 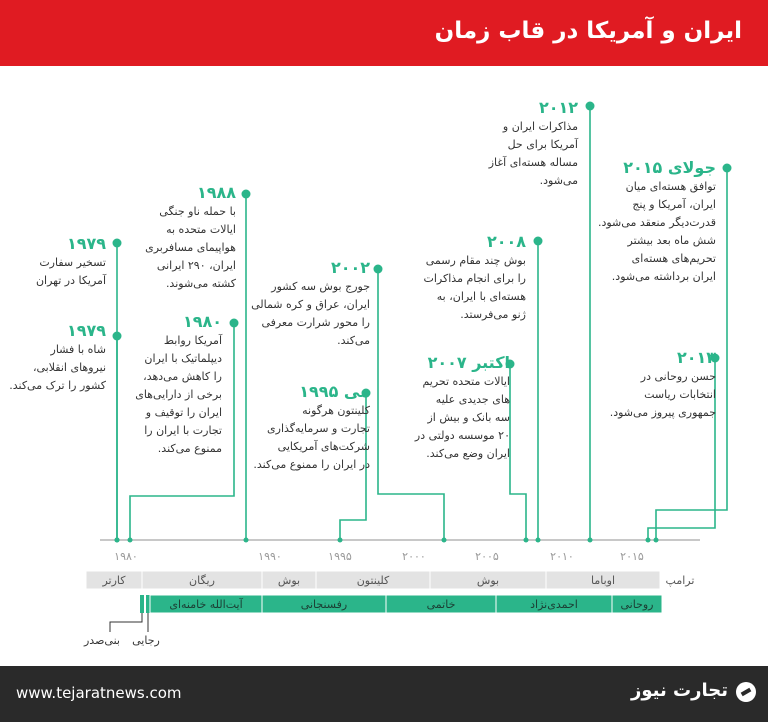 I want to click on connector-2002-axis-dot, so click(x=378, y=269).